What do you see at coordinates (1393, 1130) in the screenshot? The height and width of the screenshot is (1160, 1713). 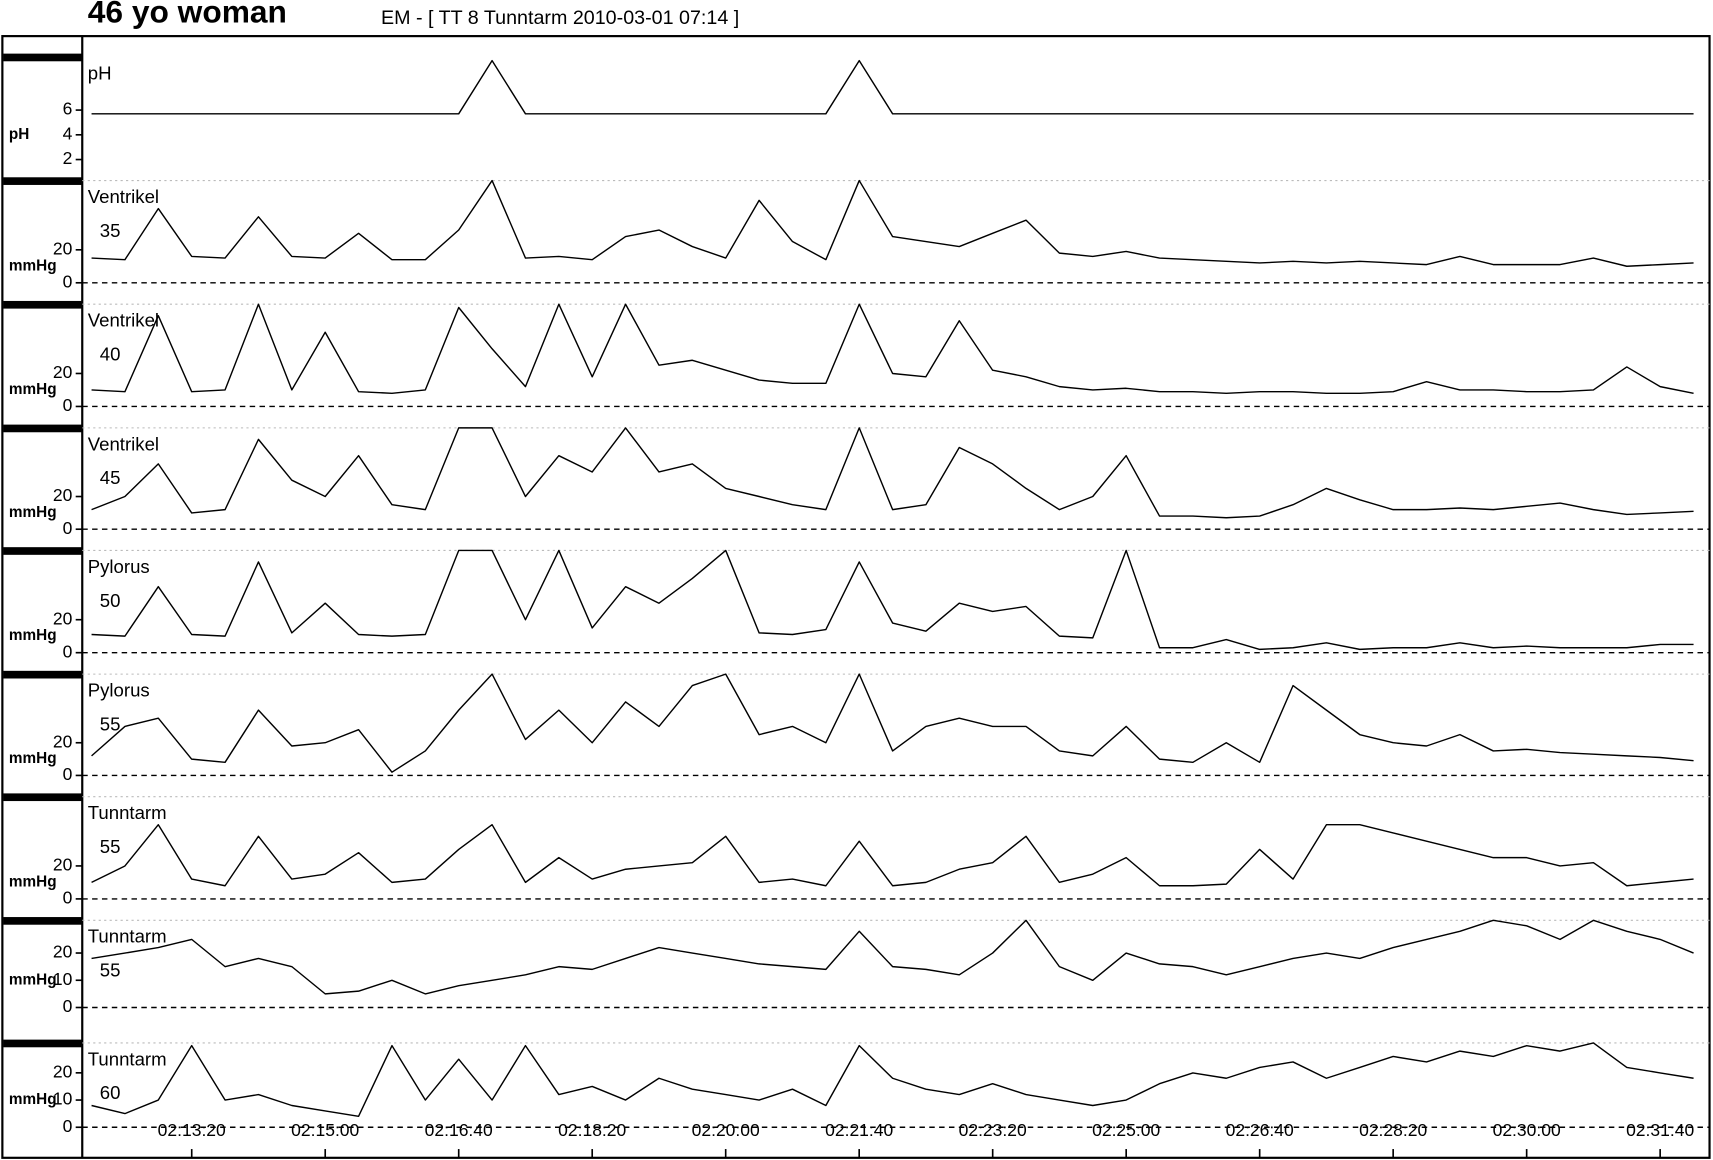 I see `x-tick-label: 02:28:20` at bounding box center [1393, 1130].